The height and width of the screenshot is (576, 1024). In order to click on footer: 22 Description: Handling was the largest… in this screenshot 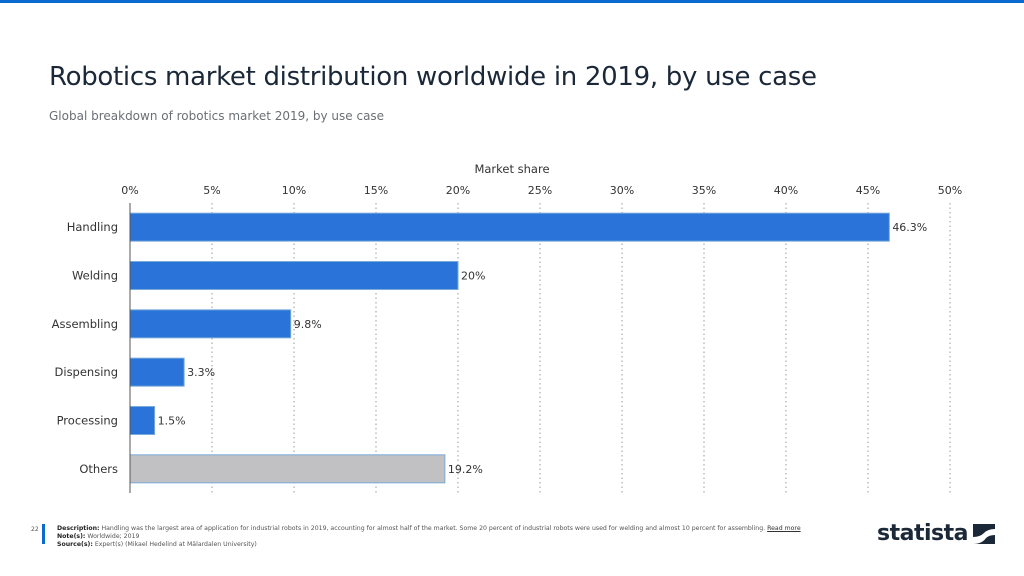, I will do `click(512, 548)`.